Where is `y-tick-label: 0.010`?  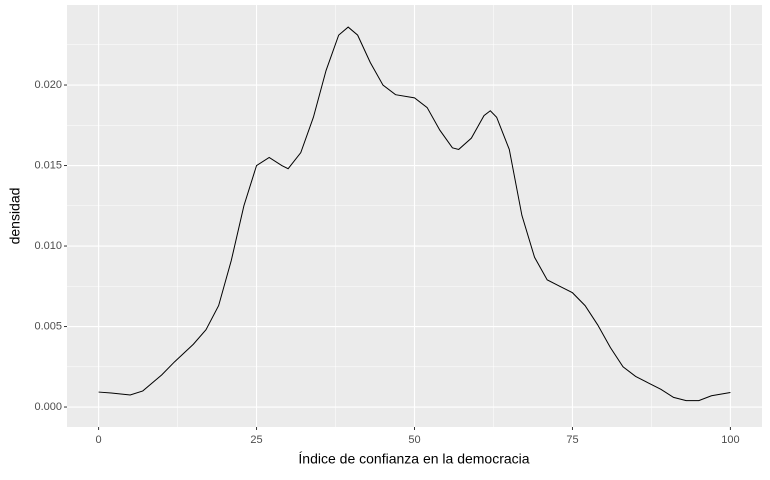 y-tick-label: 0.010 is located at coordinates (48, 246).